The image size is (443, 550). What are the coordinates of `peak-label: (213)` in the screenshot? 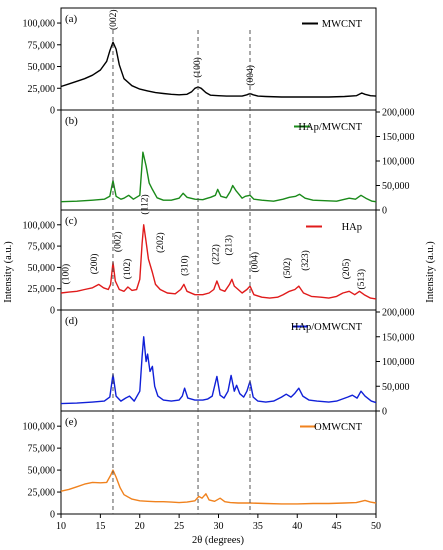 It's located at (229, 245).